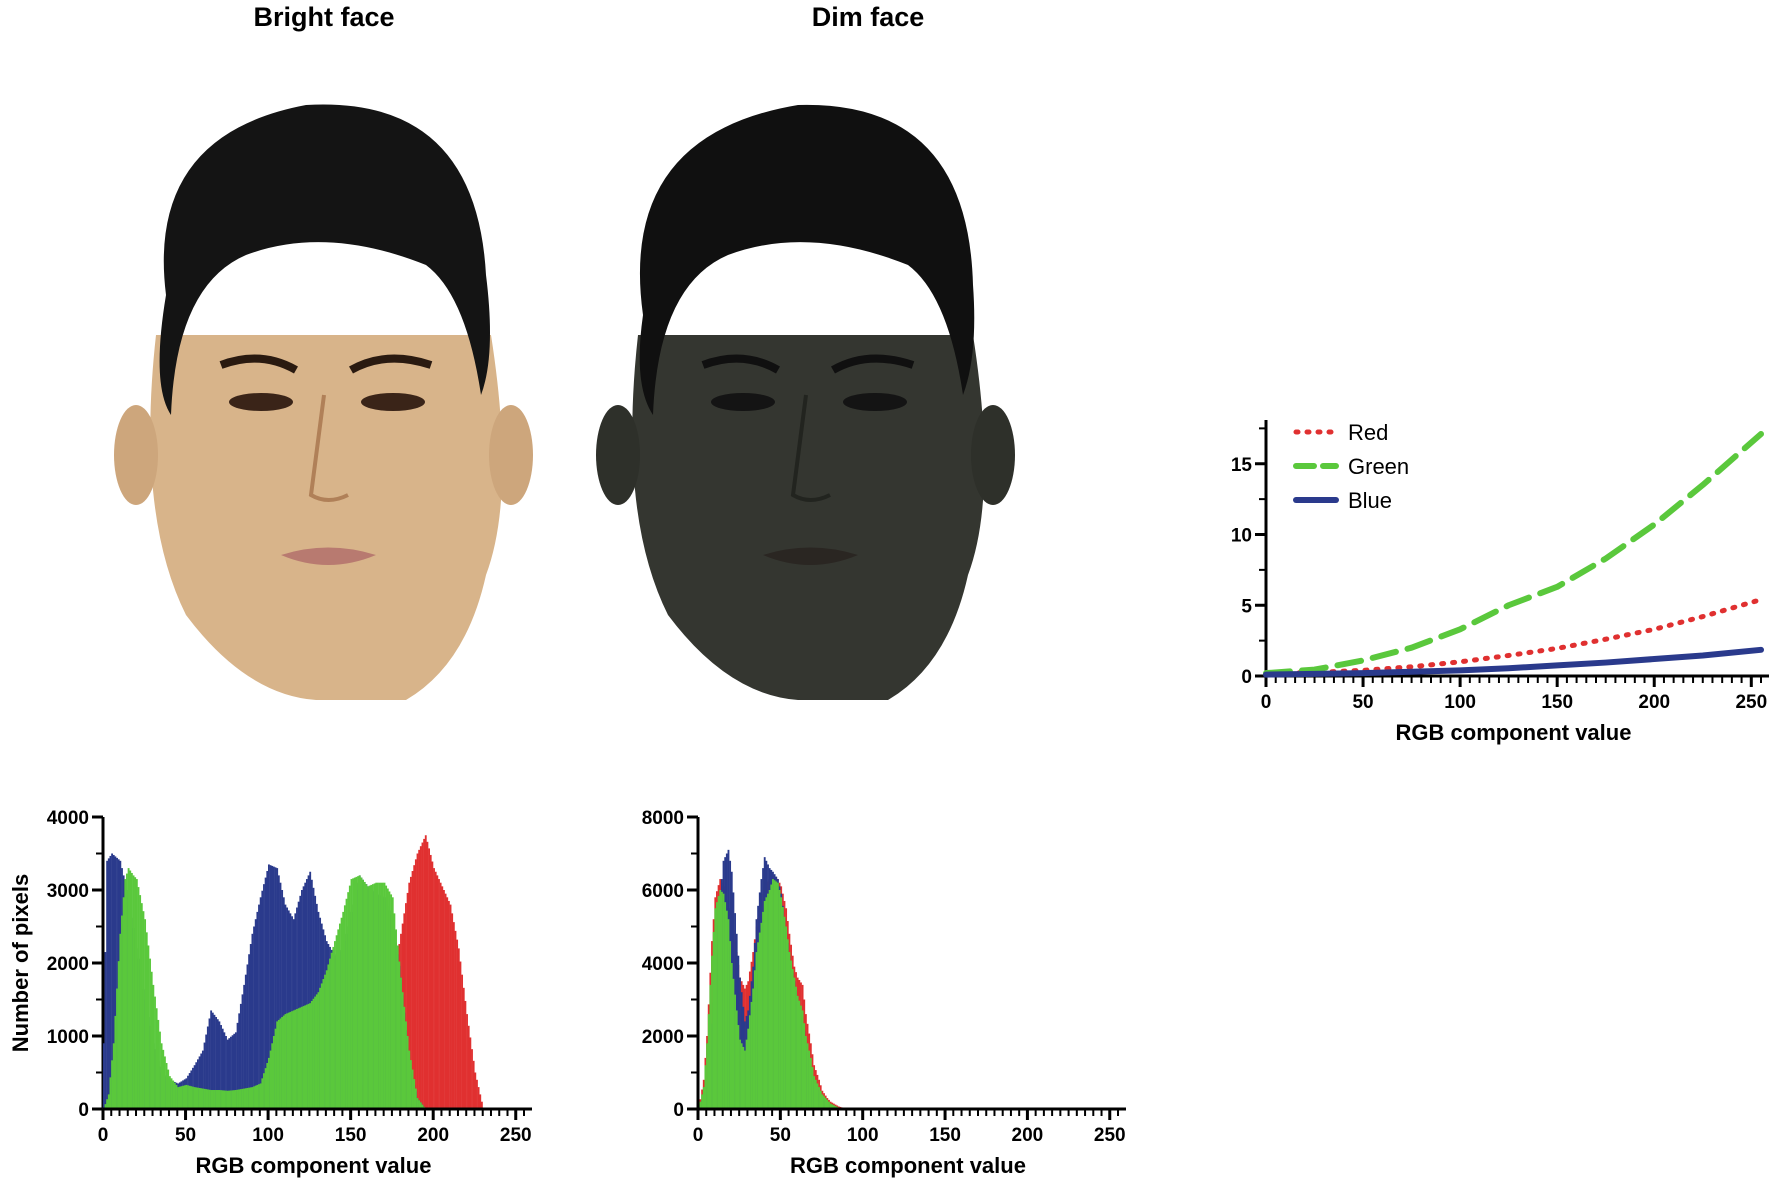 This screenshot has width=1782, height=1187. Describe the element at coordinates (265, 988) in the screenshot. I see `green-histogram-series` at that location.